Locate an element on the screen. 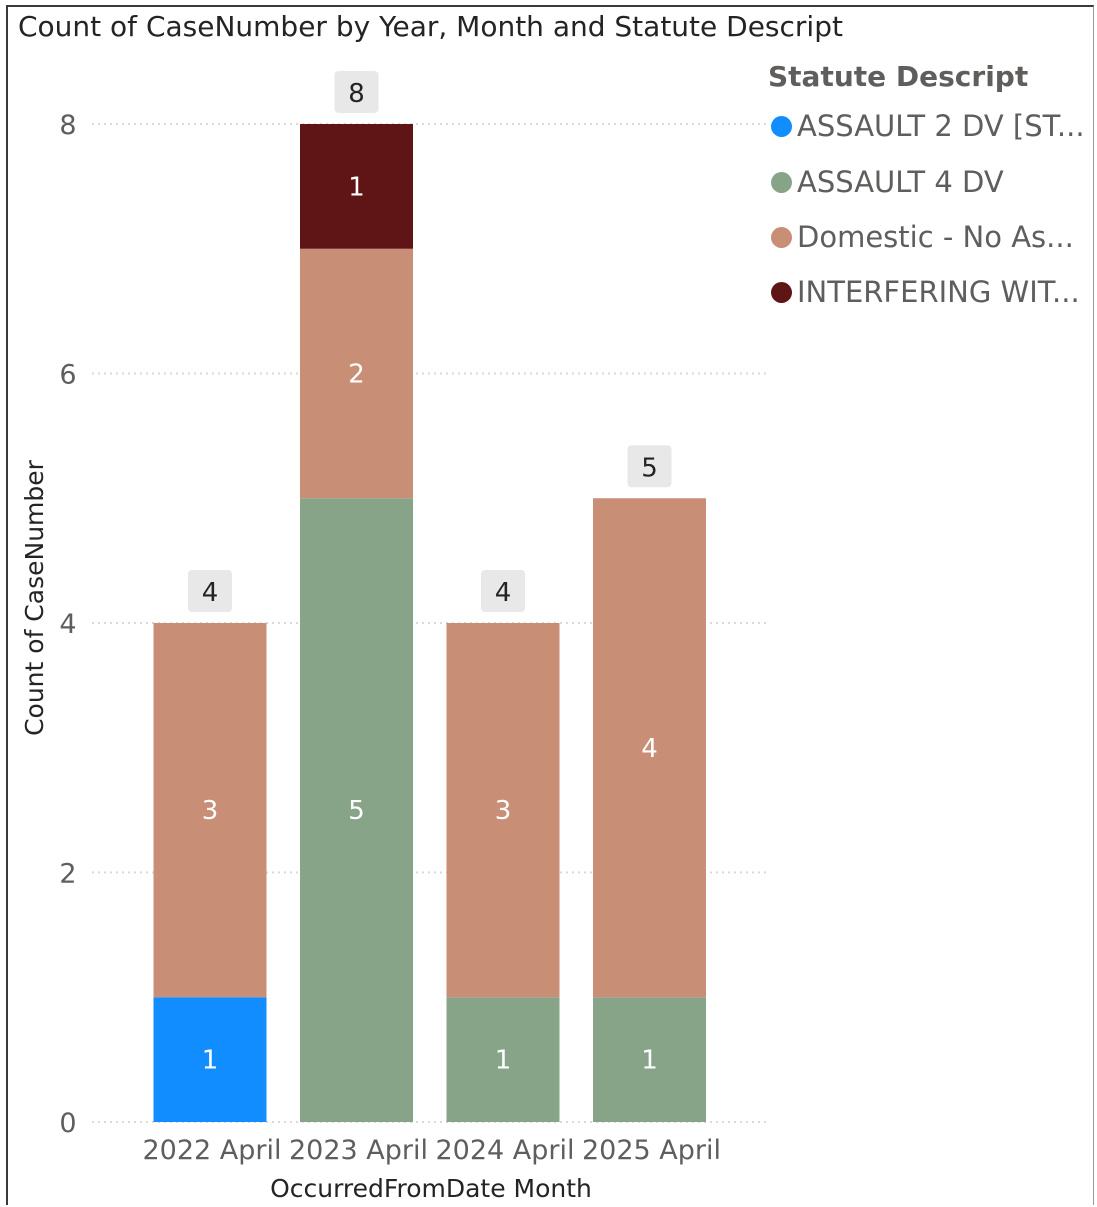  y-axis-ticks: 0 2 4 6 8 is located at coordinates (67, 624).